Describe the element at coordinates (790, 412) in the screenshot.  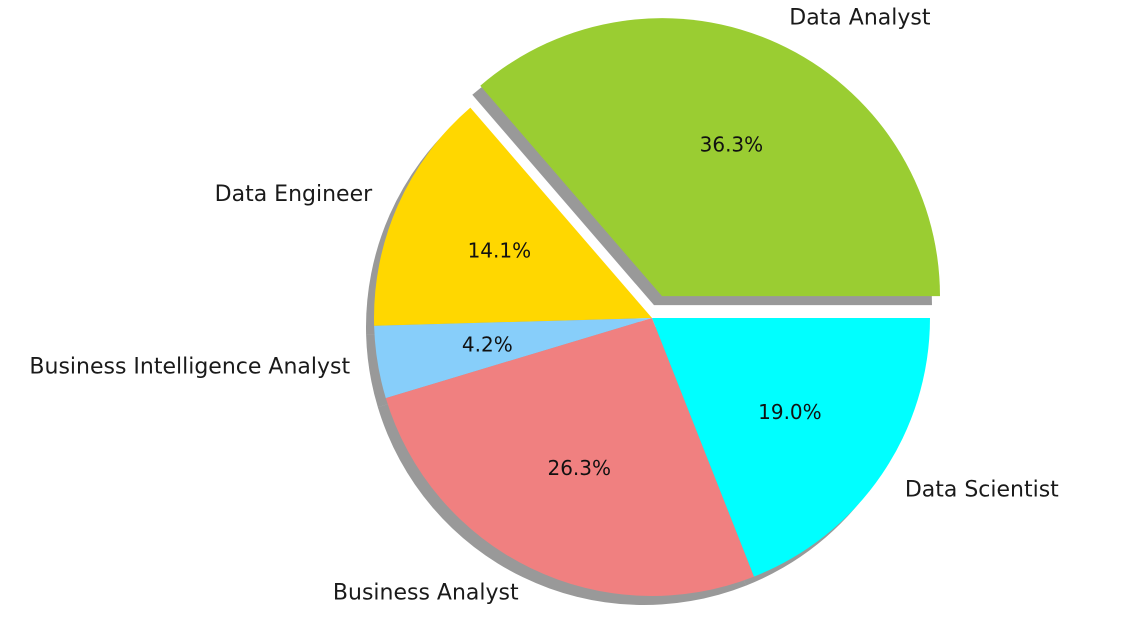
I see `pct-label-data-scientist: 19.0%` at that location.